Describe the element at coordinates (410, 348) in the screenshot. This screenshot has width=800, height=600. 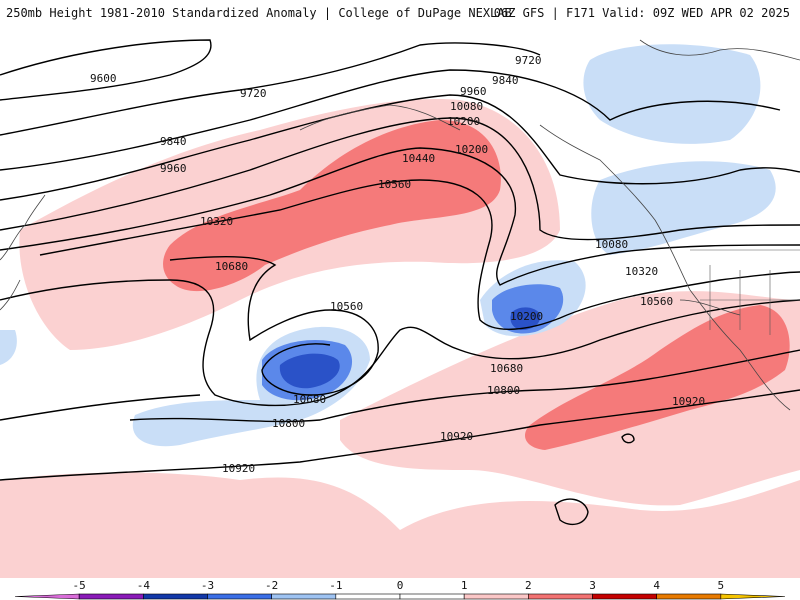
I see `negative-anomaly-dark` at that location.